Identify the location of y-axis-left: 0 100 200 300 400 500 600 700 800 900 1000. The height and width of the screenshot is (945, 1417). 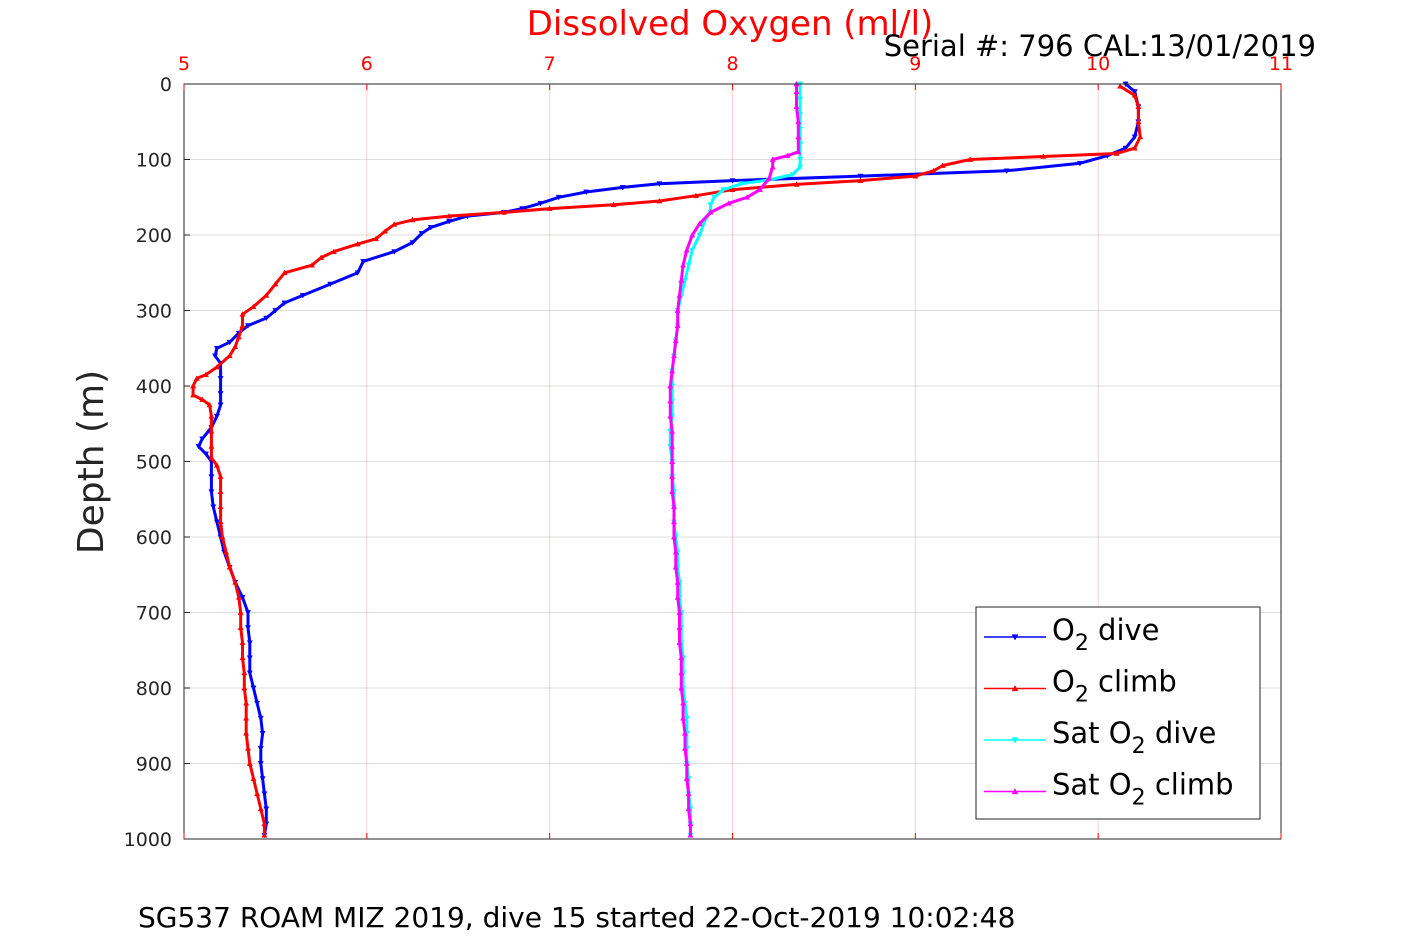
(157, 462).